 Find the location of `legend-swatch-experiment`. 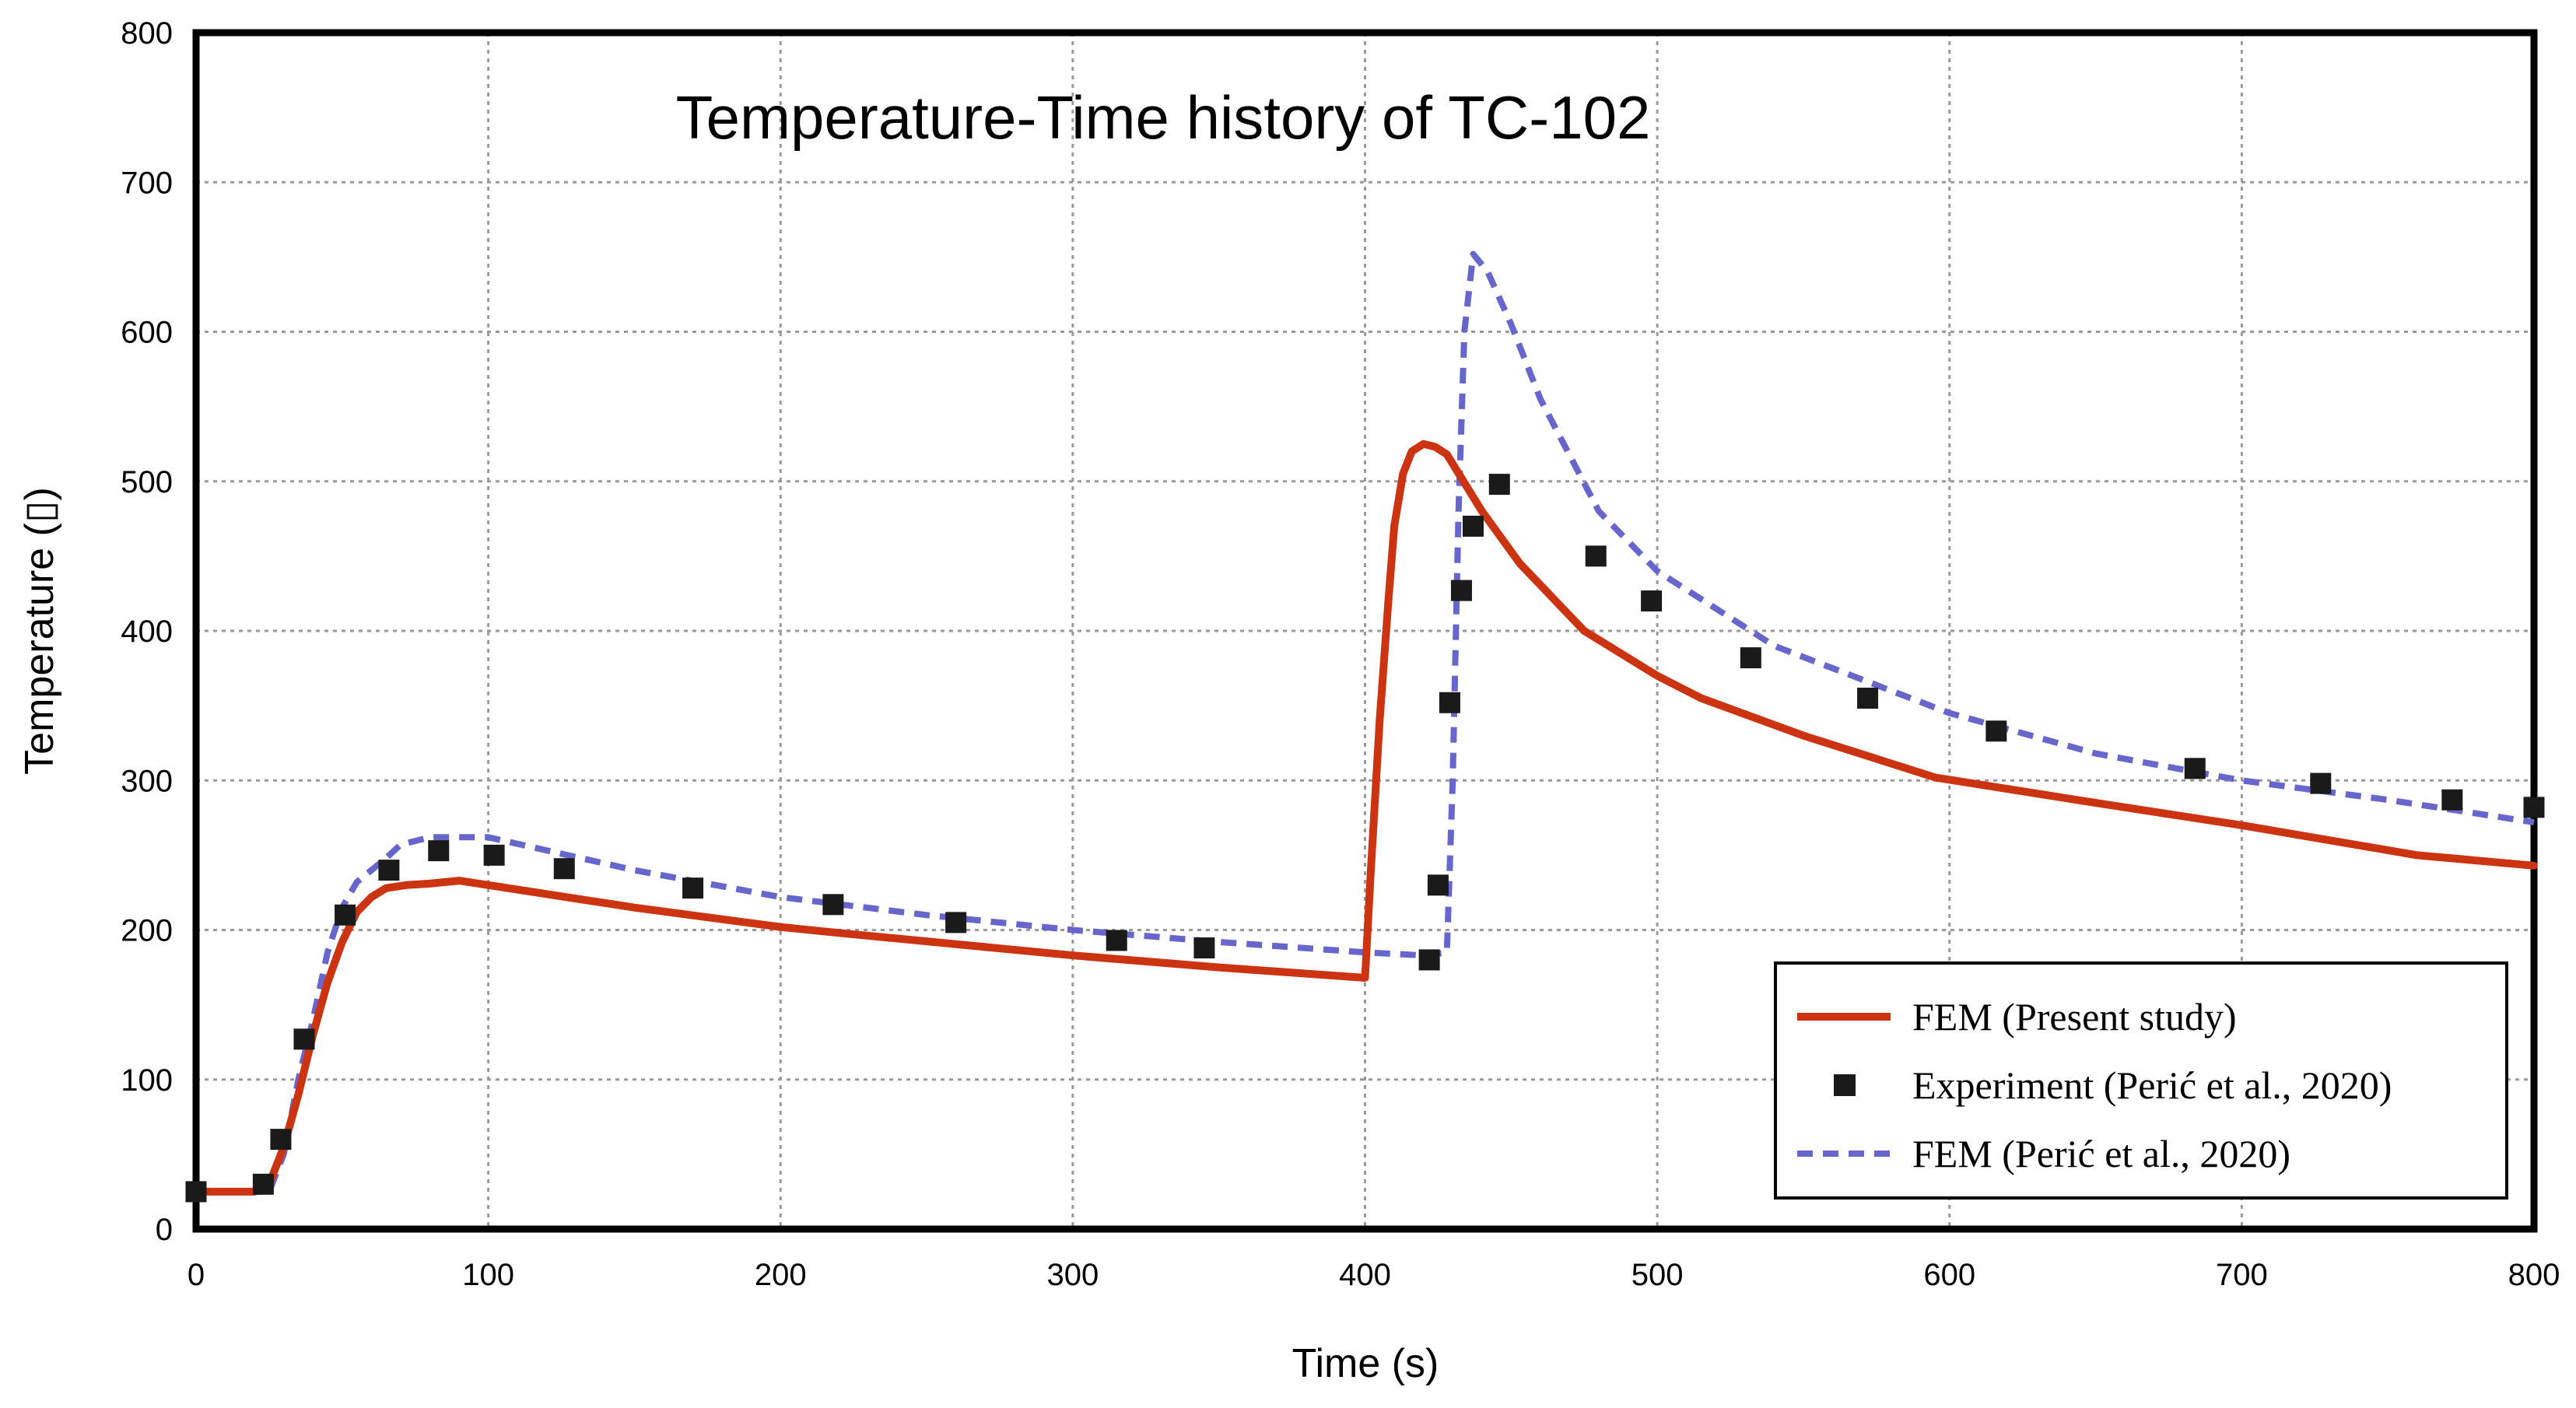

legend-swatch-experiment is located at coordinates (1845, 1085).